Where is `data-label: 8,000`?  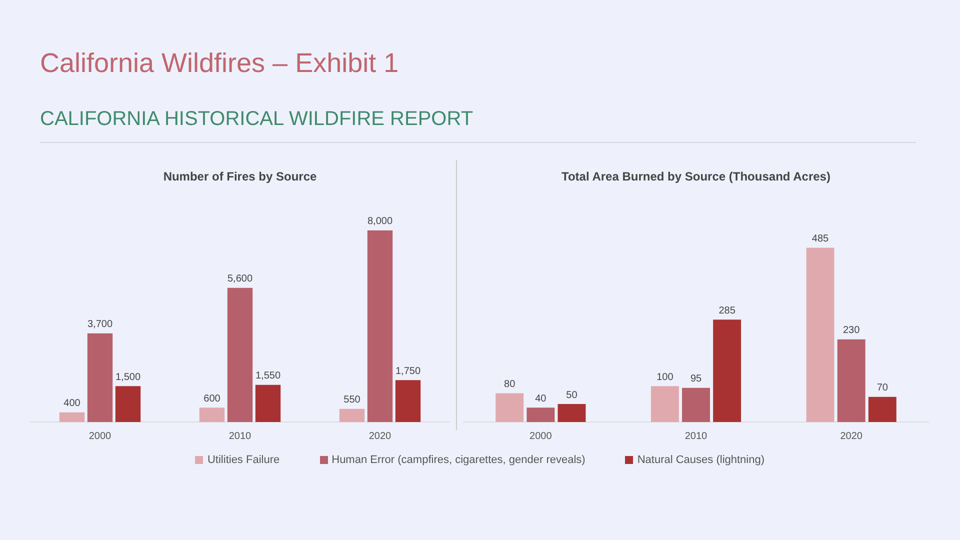
data-label: 8,000 is located at coordinates (380, 222).